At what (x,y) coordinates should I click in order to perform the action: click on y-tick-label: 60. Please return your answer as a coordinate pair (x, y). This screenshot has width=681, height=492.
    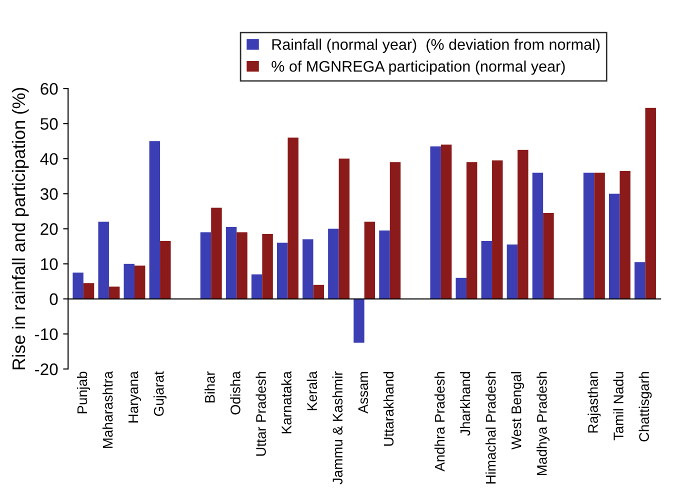
    Looking at the image, I should click on (49, 88).